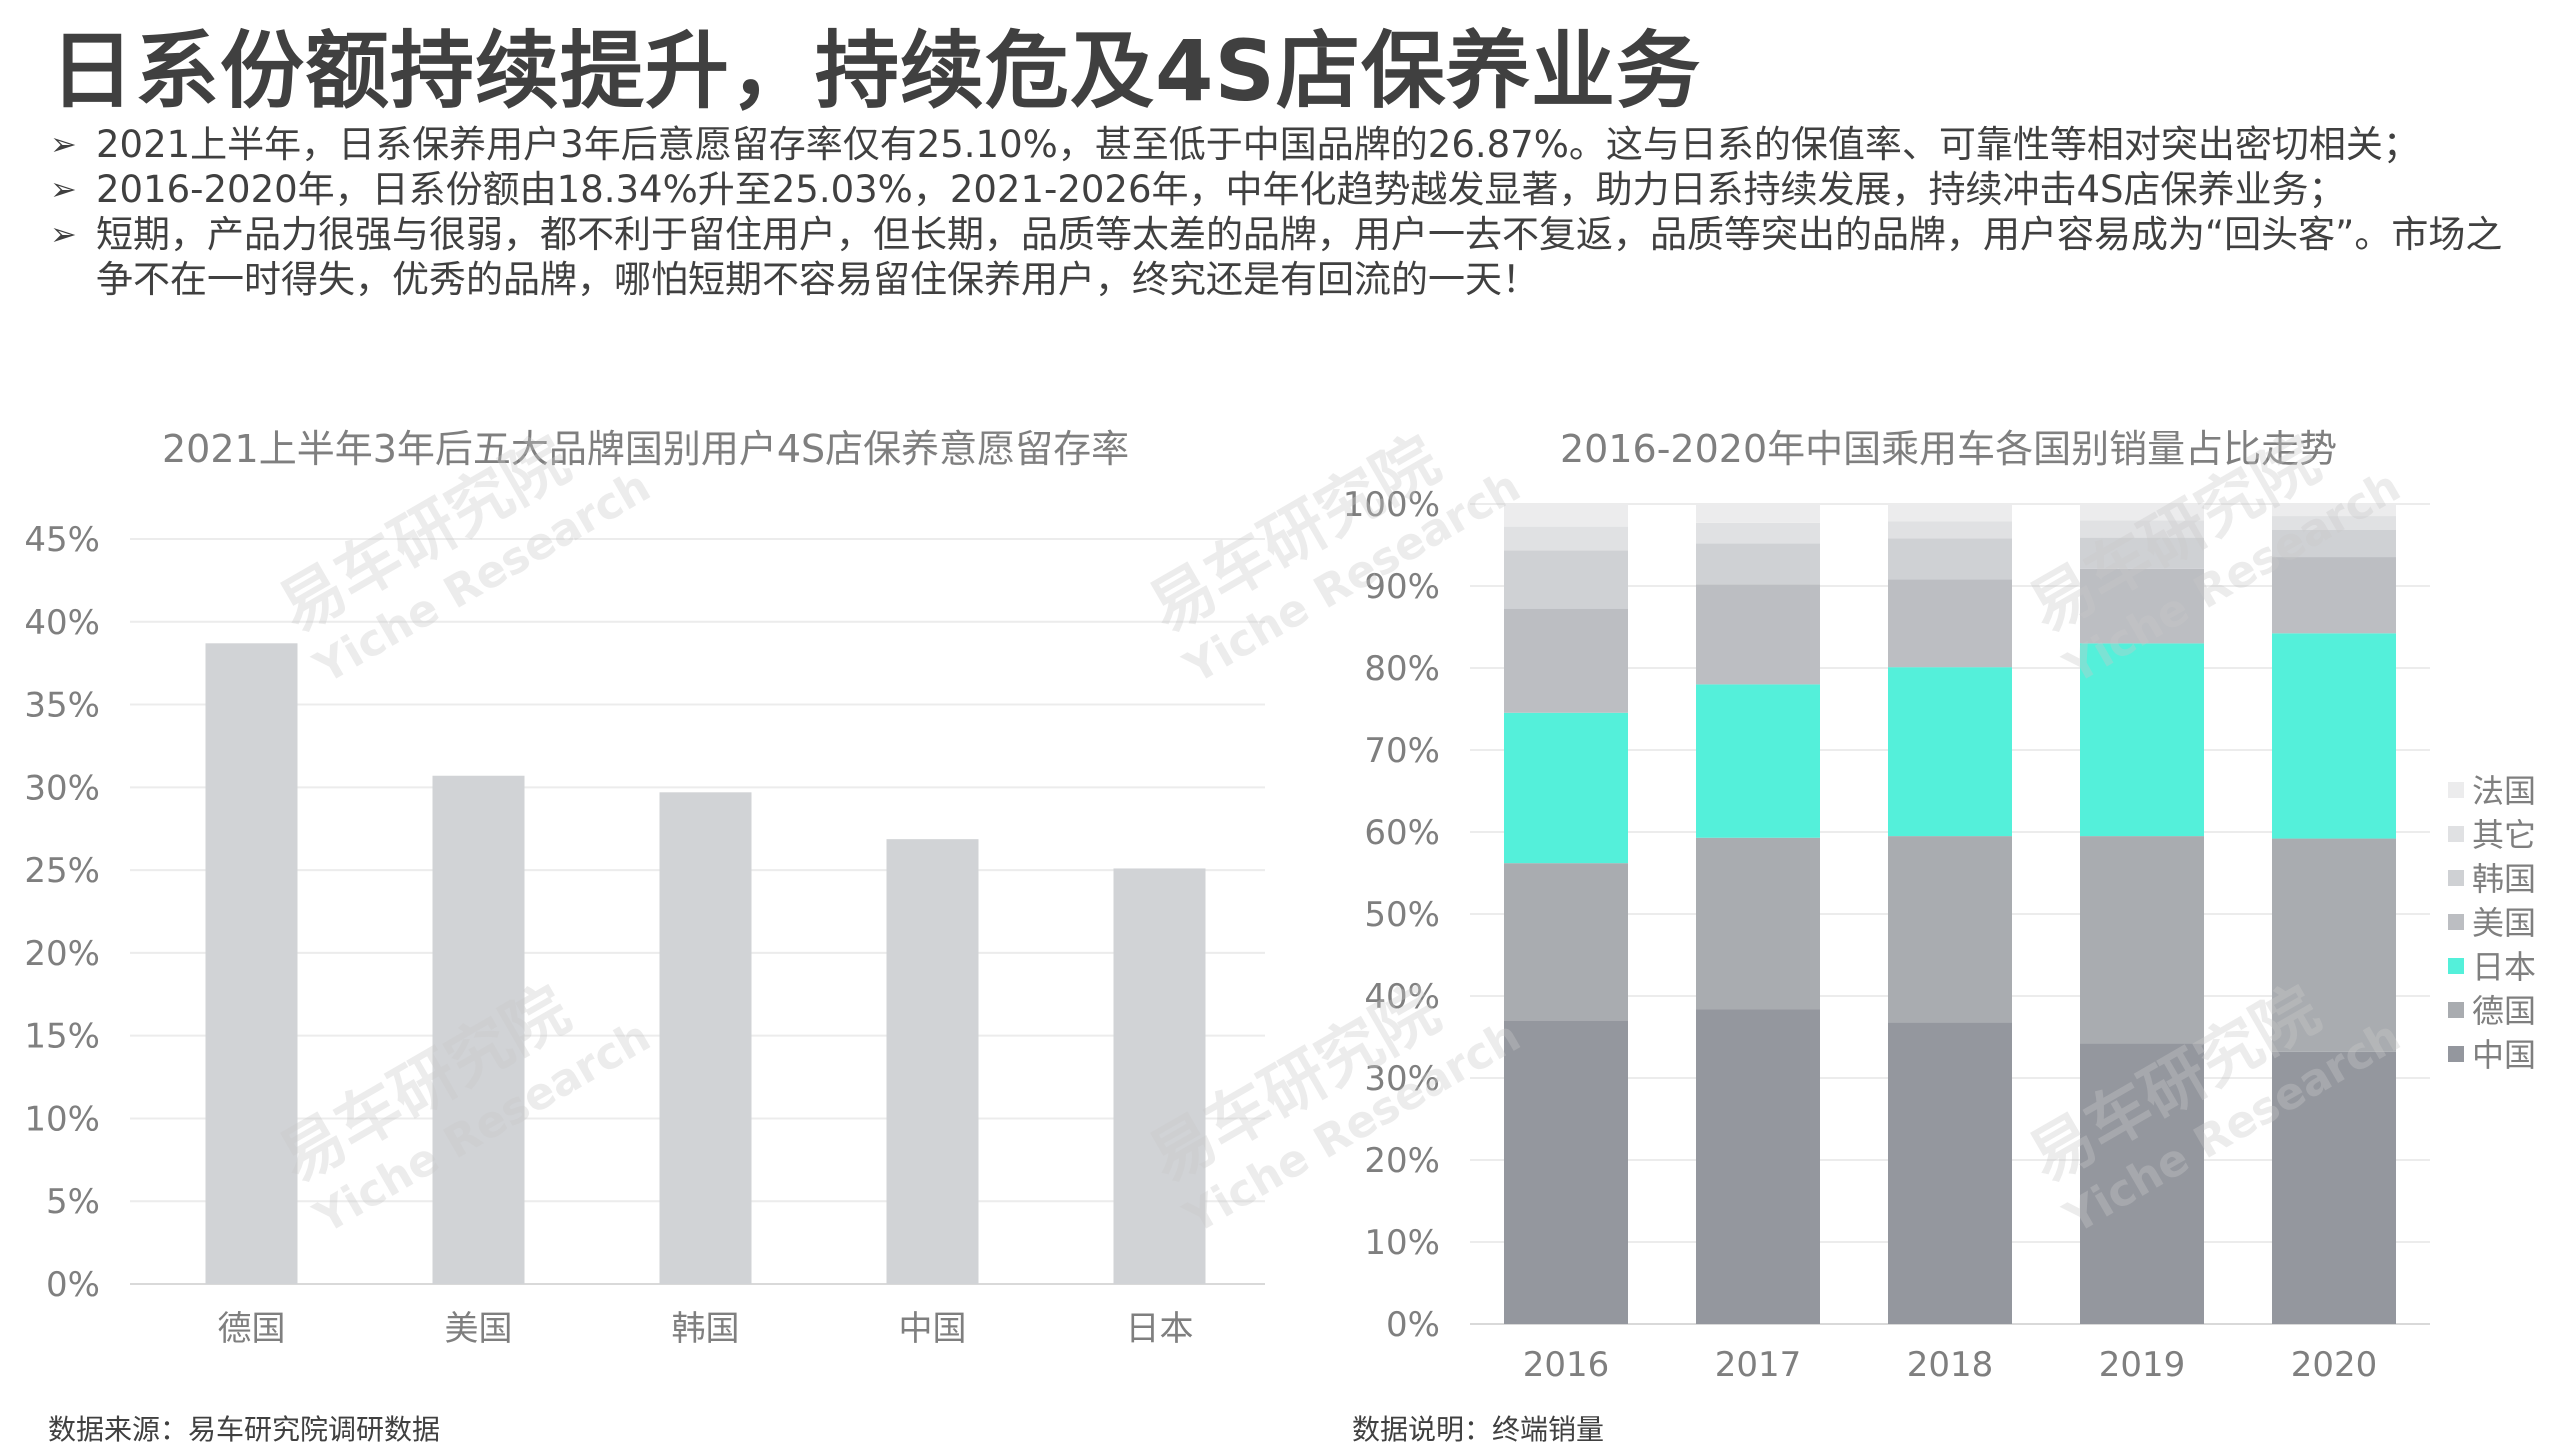 This screenshot has width=2559, height=1448. I want to click on y-tick-label: 70%, so click(1402, 751).